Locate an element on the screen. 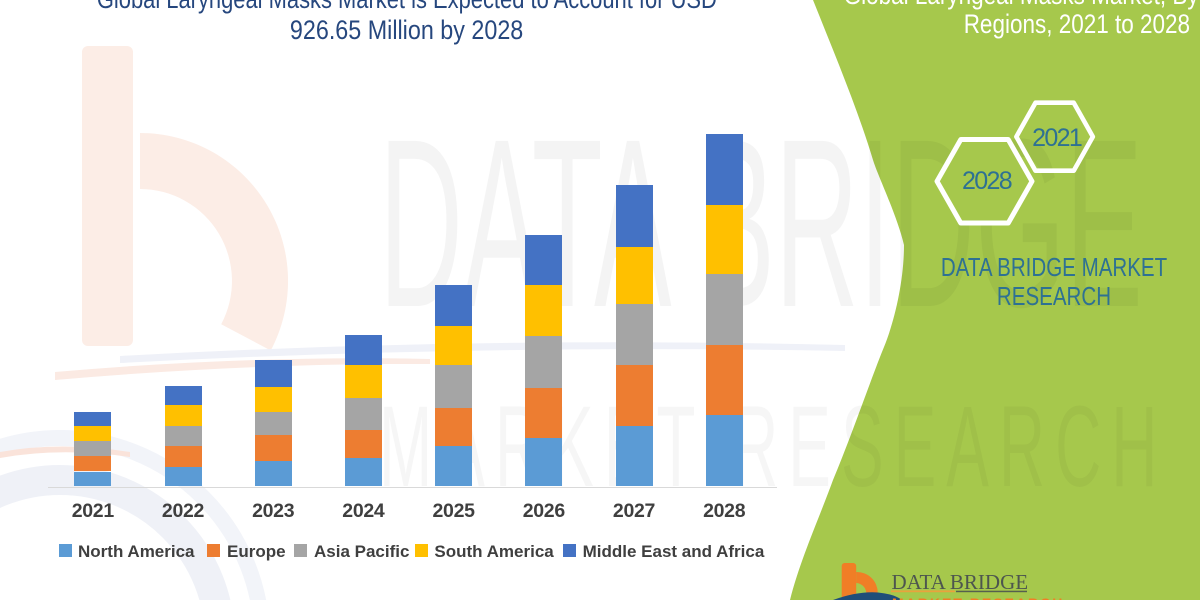 This screenshot has width=1200, height=600. svg-text: DATA BRIDGE is located at coordinates (960, 582).